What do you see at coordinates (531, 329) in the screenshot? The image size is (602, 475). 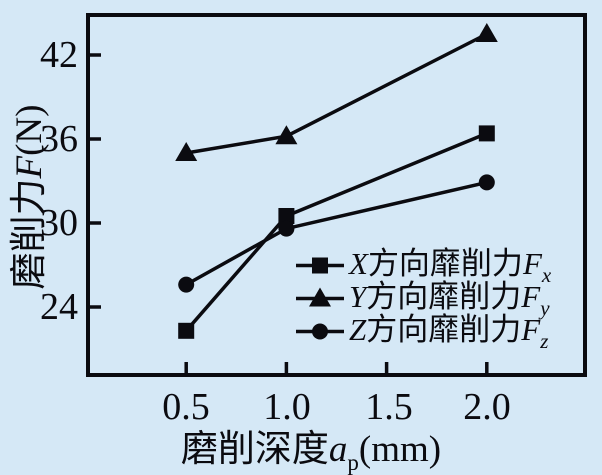 I see `legend-fz-symbol: F` at bounding box center [531, 329].